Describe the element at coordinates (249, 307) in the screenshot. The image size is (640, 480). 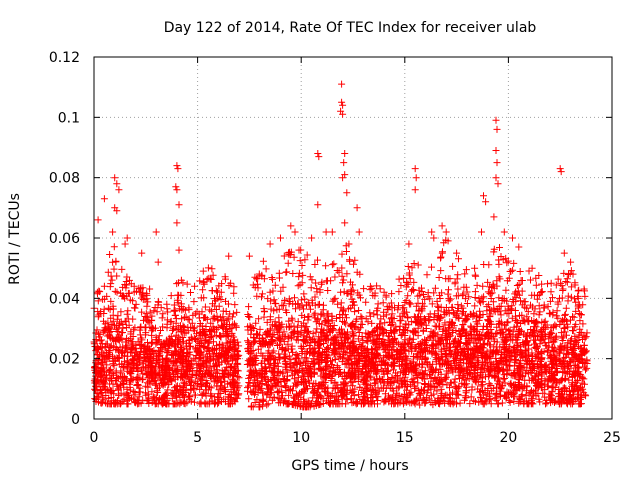
I see `data-point-2012` at that location.